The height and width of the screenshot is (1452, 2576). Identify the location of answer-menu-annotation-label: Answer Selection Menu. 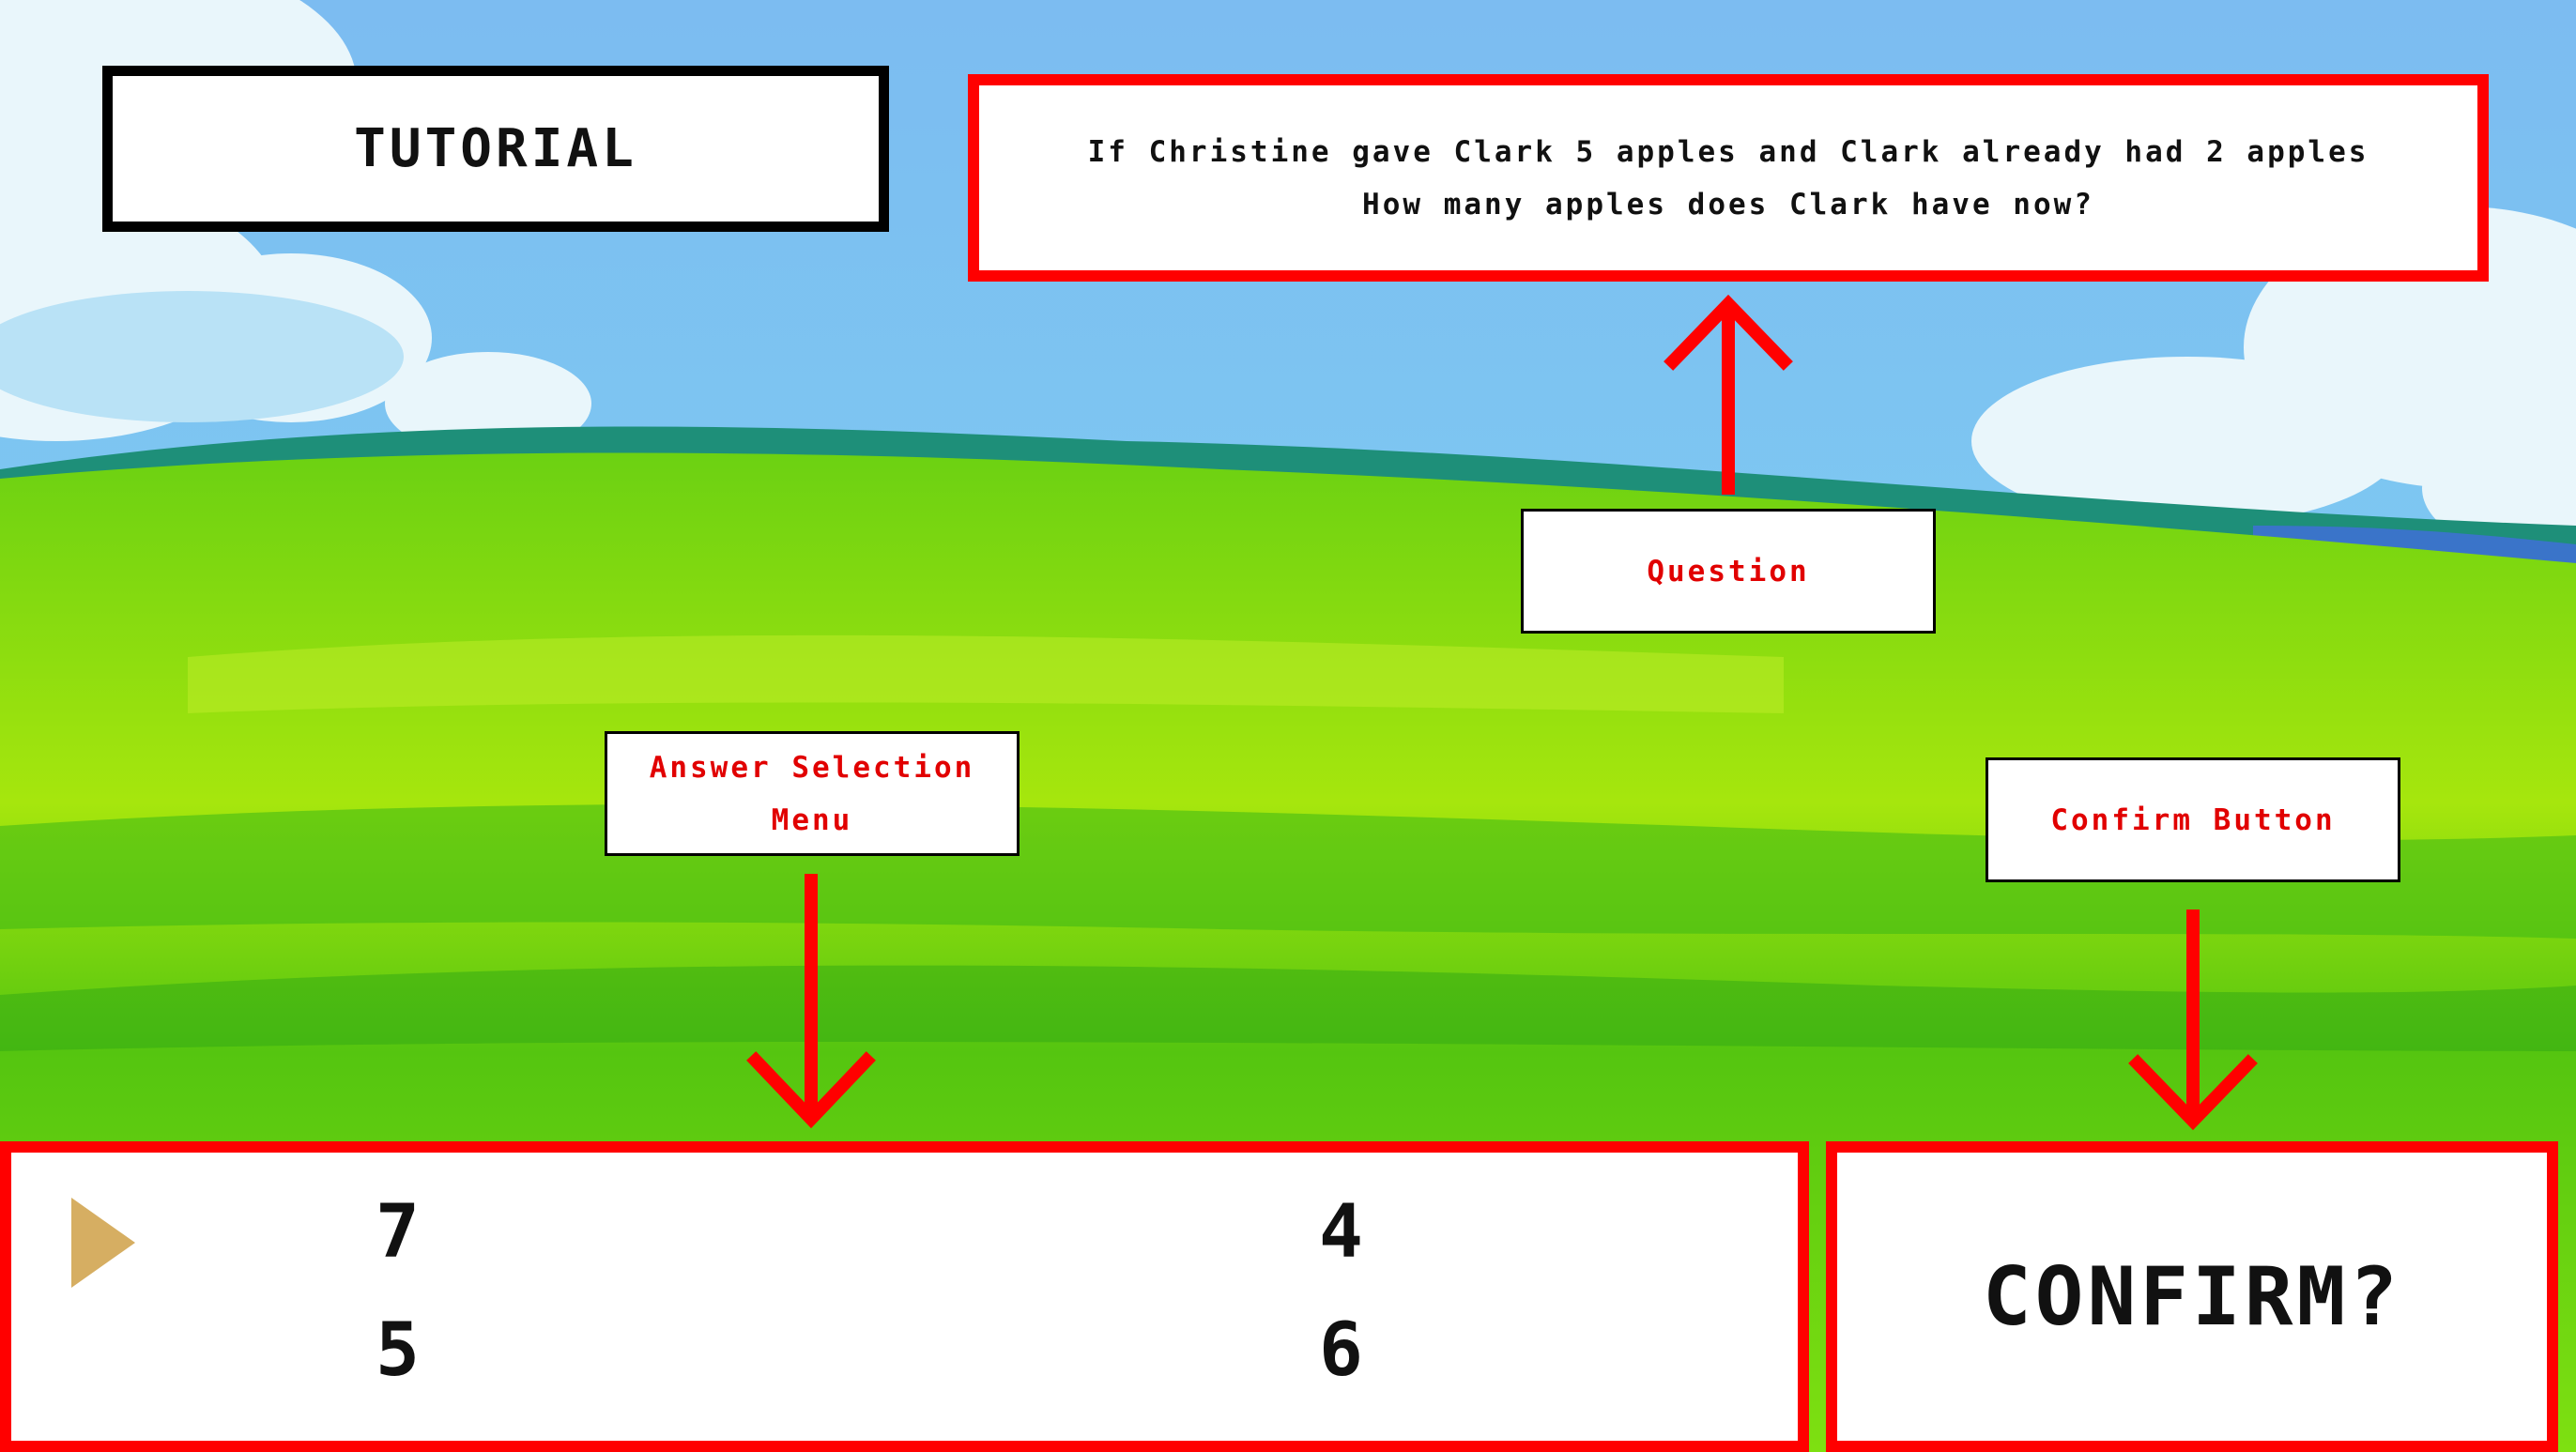
(812, 793).